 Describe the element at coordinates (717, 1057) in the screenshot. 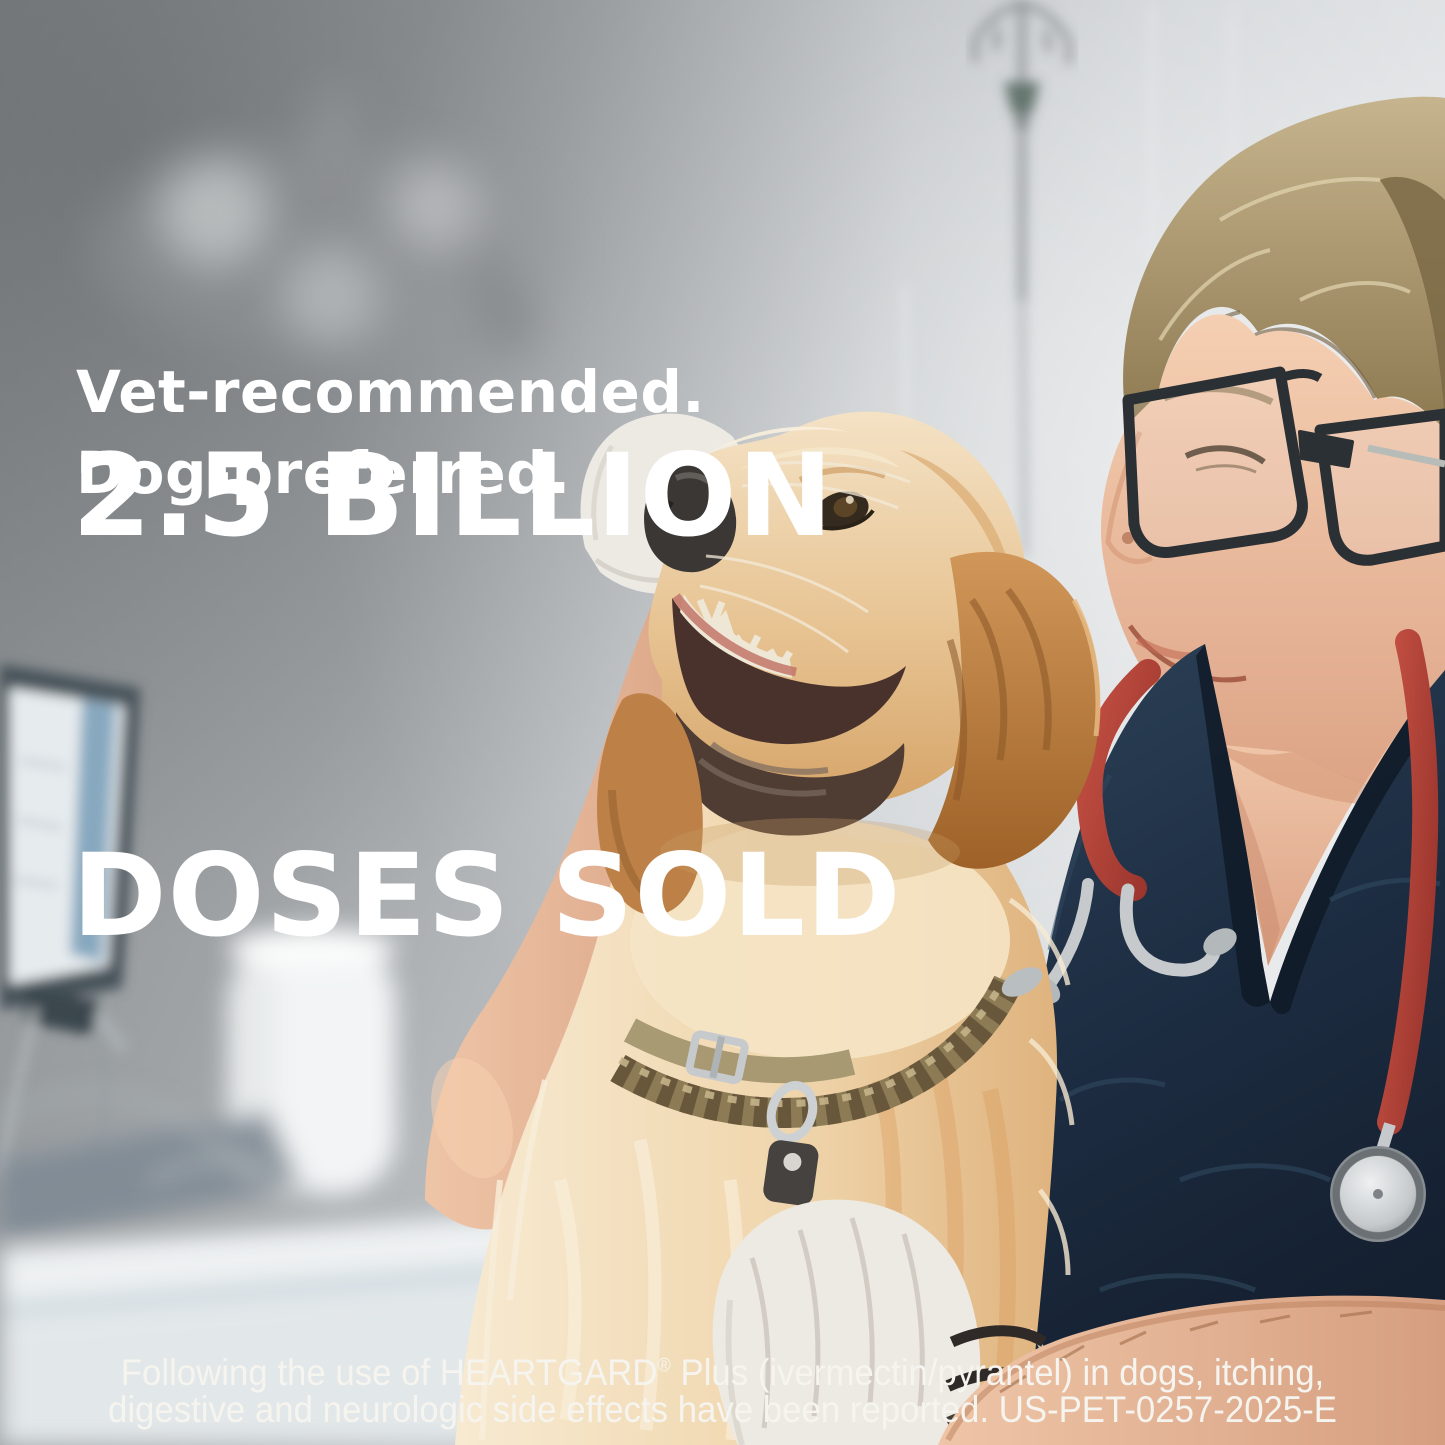

I see `collar-buckle` at that location.